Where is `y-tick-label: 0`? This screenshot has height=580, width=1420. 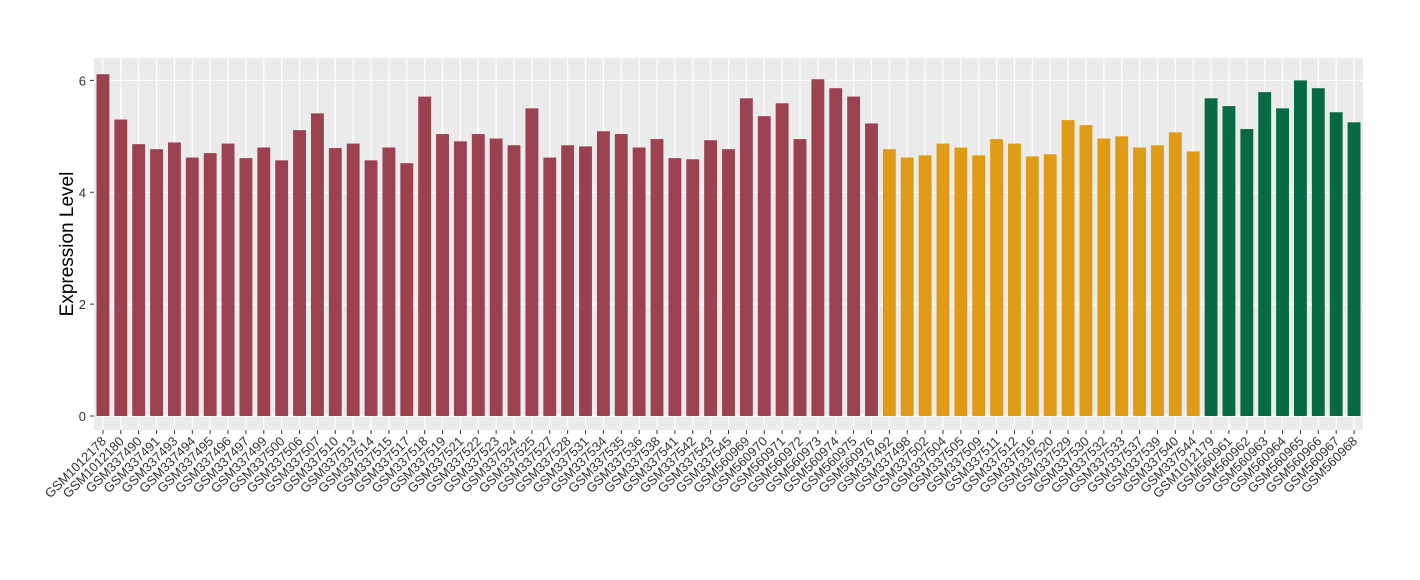 y-tick-label: 0 is located at coordinates (82, 416).